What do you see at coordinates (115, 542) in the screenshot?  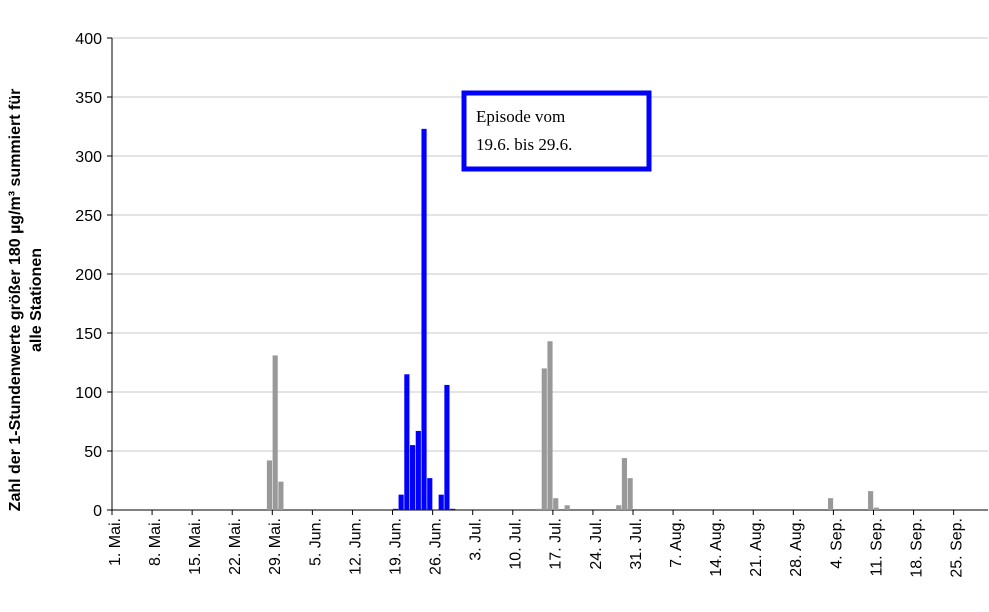 I see `x-tick-label: 1. Mai.` at bounding box center [115, 542].